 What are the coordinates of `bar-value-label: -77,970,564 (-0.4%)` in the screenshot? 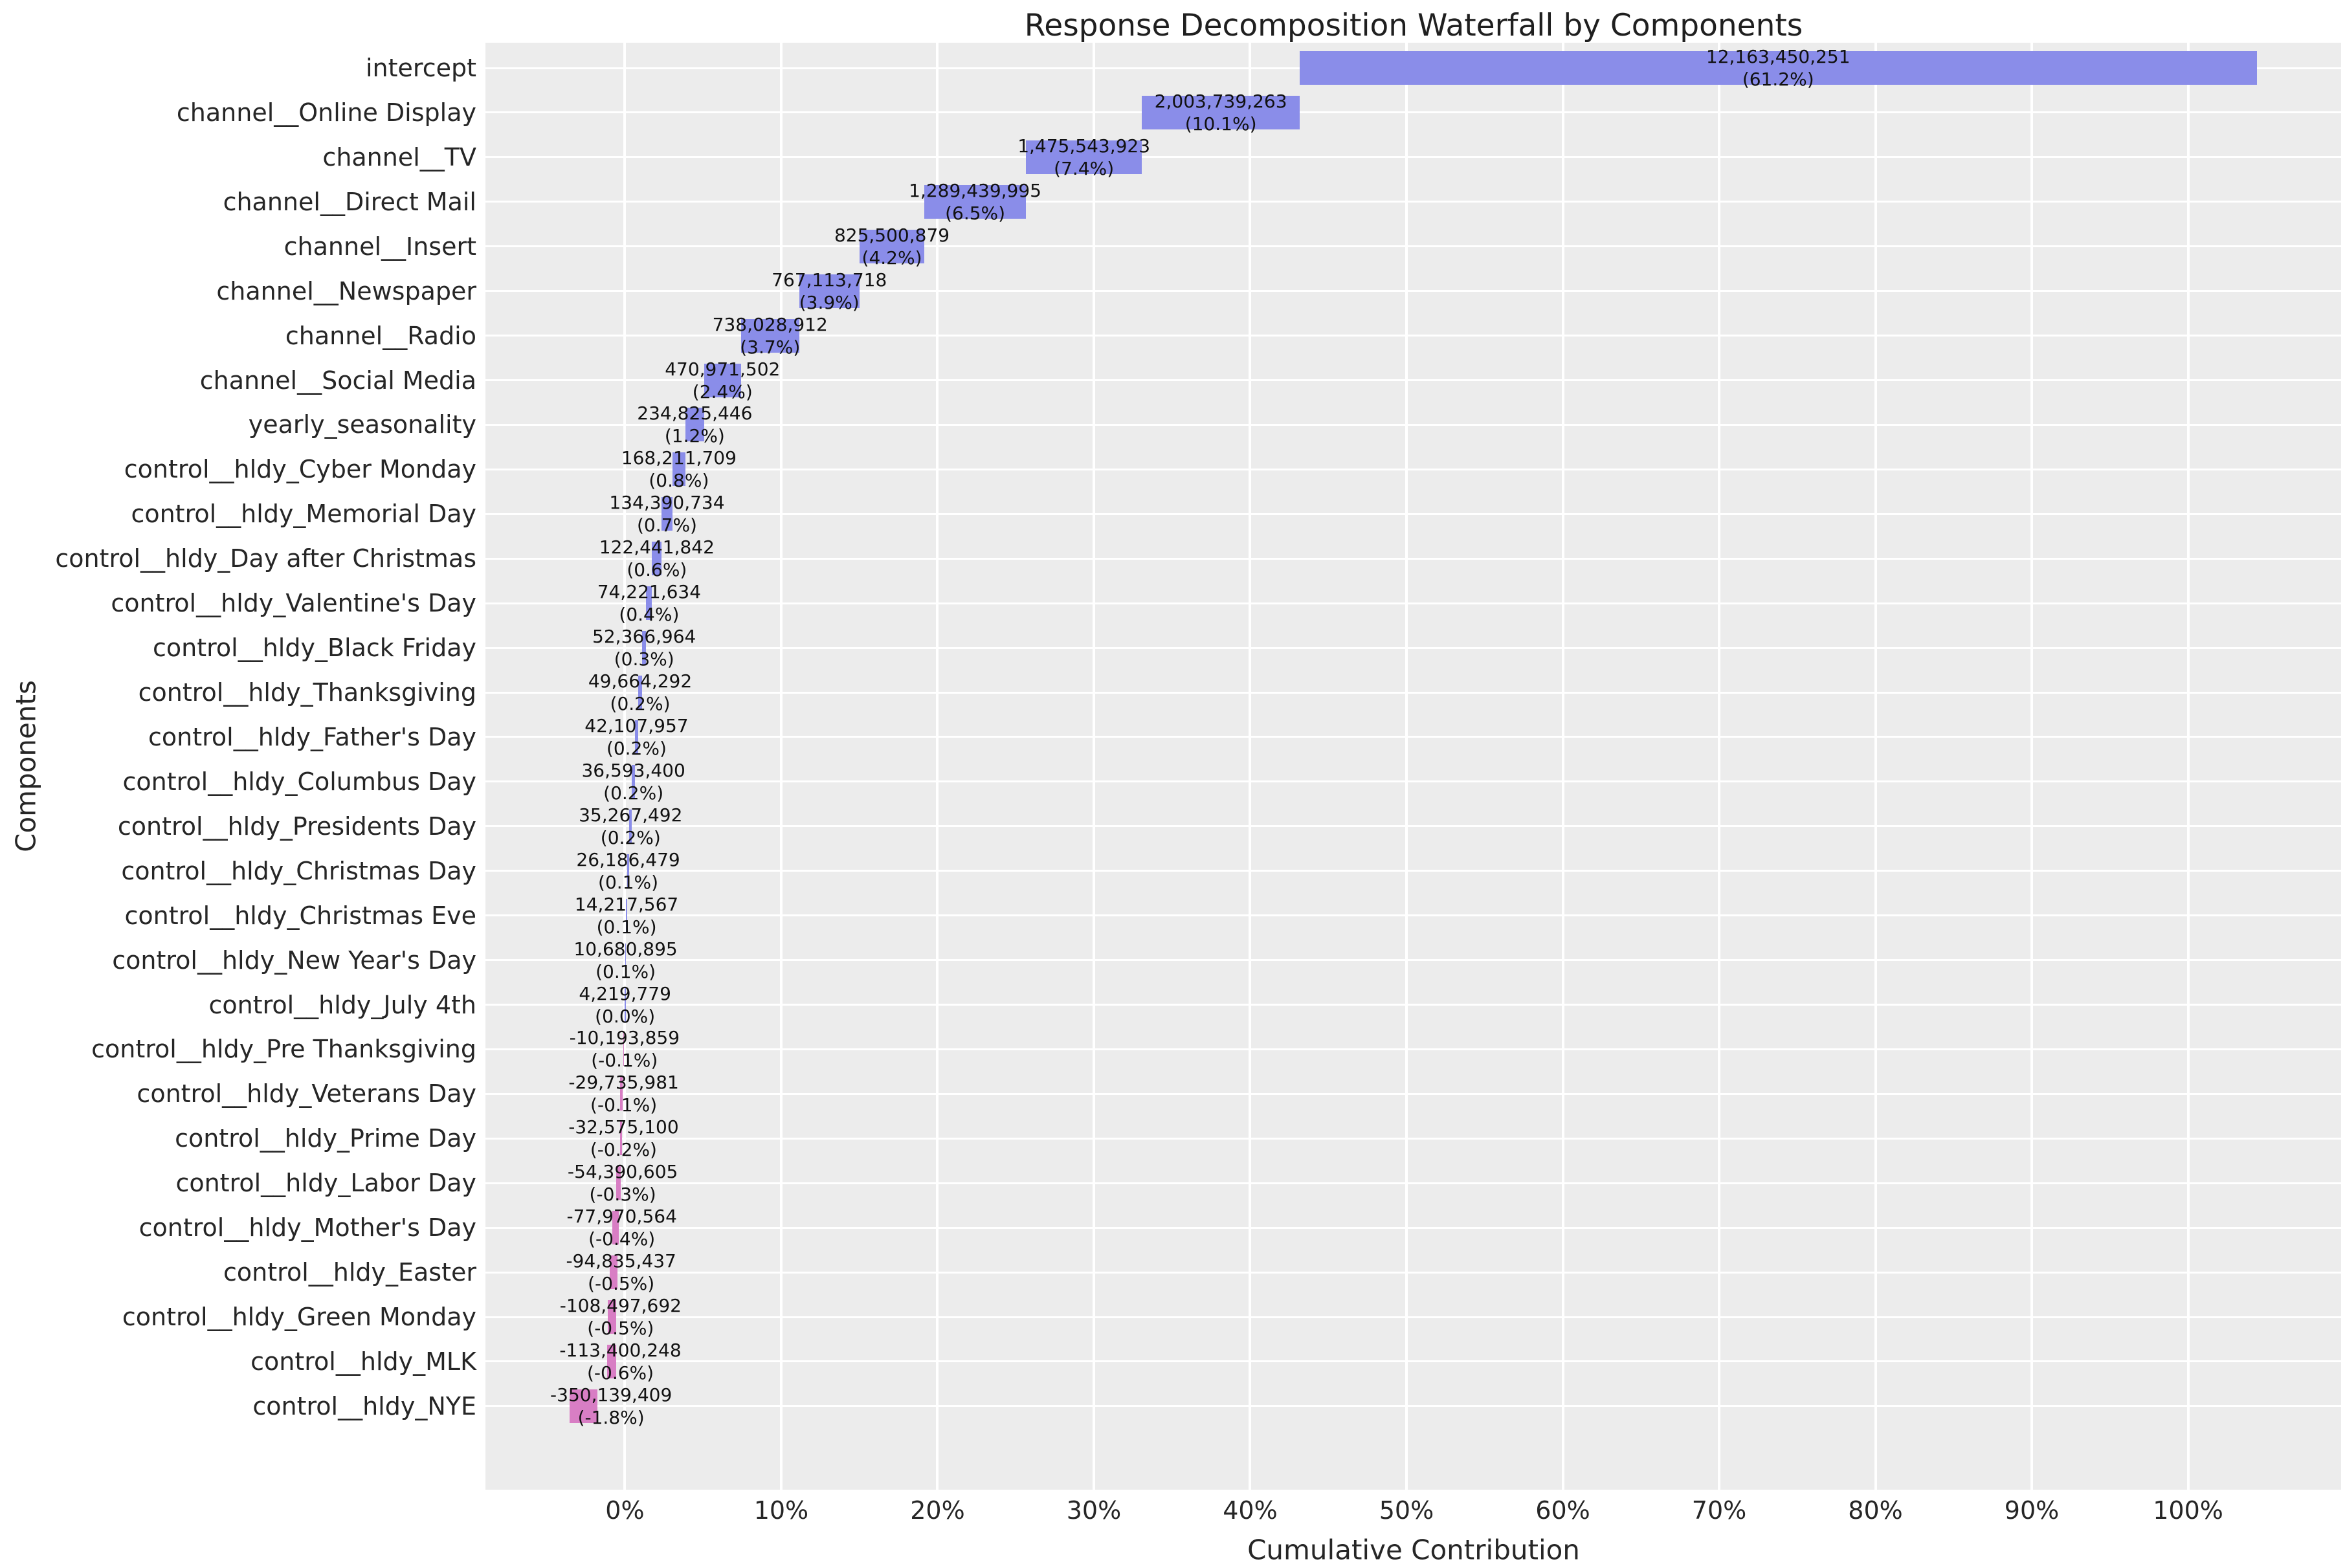 It's located at (621, 1227).